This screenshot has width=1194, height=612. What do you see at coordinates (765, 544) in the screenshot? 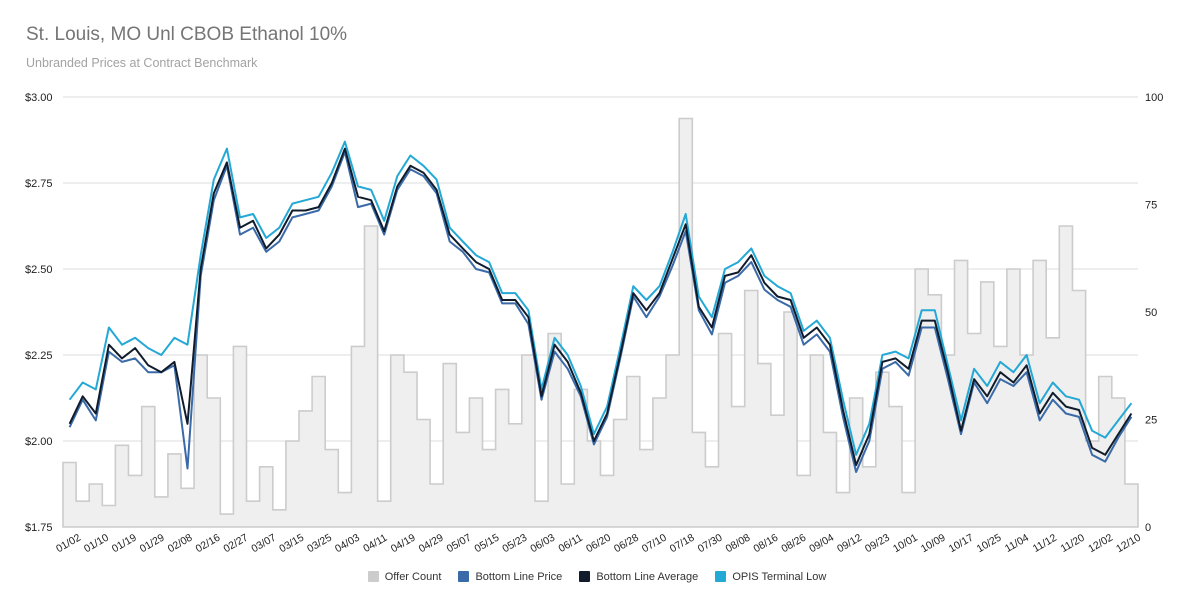
I see `x-tick-label: 08/16` at bounding box center [765, 544].